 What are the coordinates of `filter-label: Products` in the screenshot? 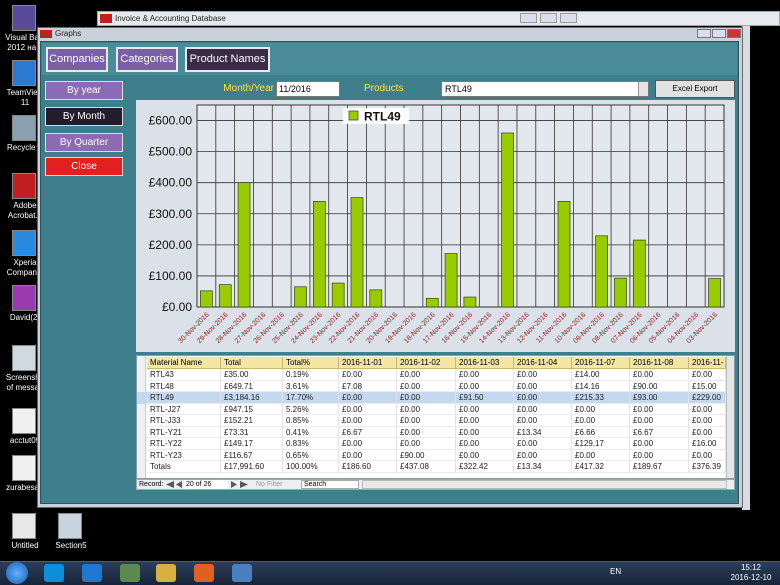 It's located at (384, 88).